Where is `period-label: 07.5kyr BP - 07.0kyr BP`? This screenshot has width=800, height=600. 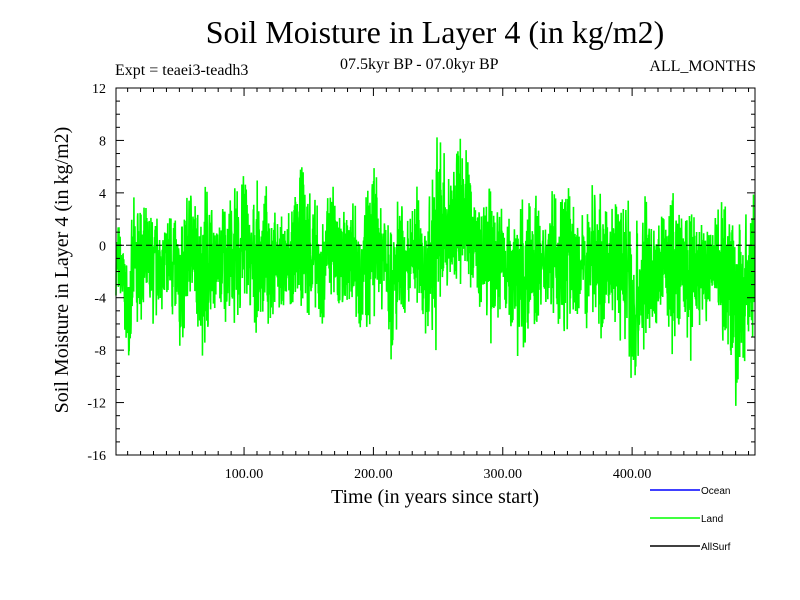
period-label: 07.5kyr BP - 07.0kyr BP is located at coordinates (419, 64).